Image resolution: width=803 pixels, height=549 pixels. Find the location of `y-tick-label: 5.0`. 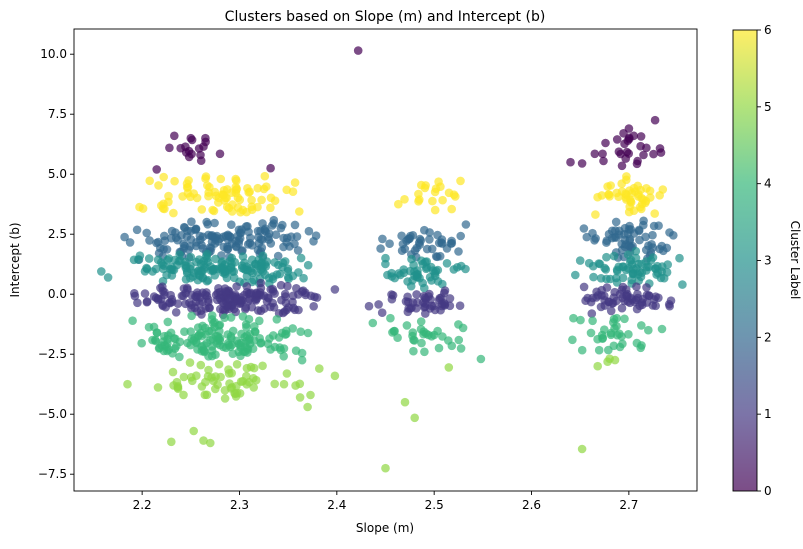

y-tick-label: 5.0 is located at coordinates (57, 174).